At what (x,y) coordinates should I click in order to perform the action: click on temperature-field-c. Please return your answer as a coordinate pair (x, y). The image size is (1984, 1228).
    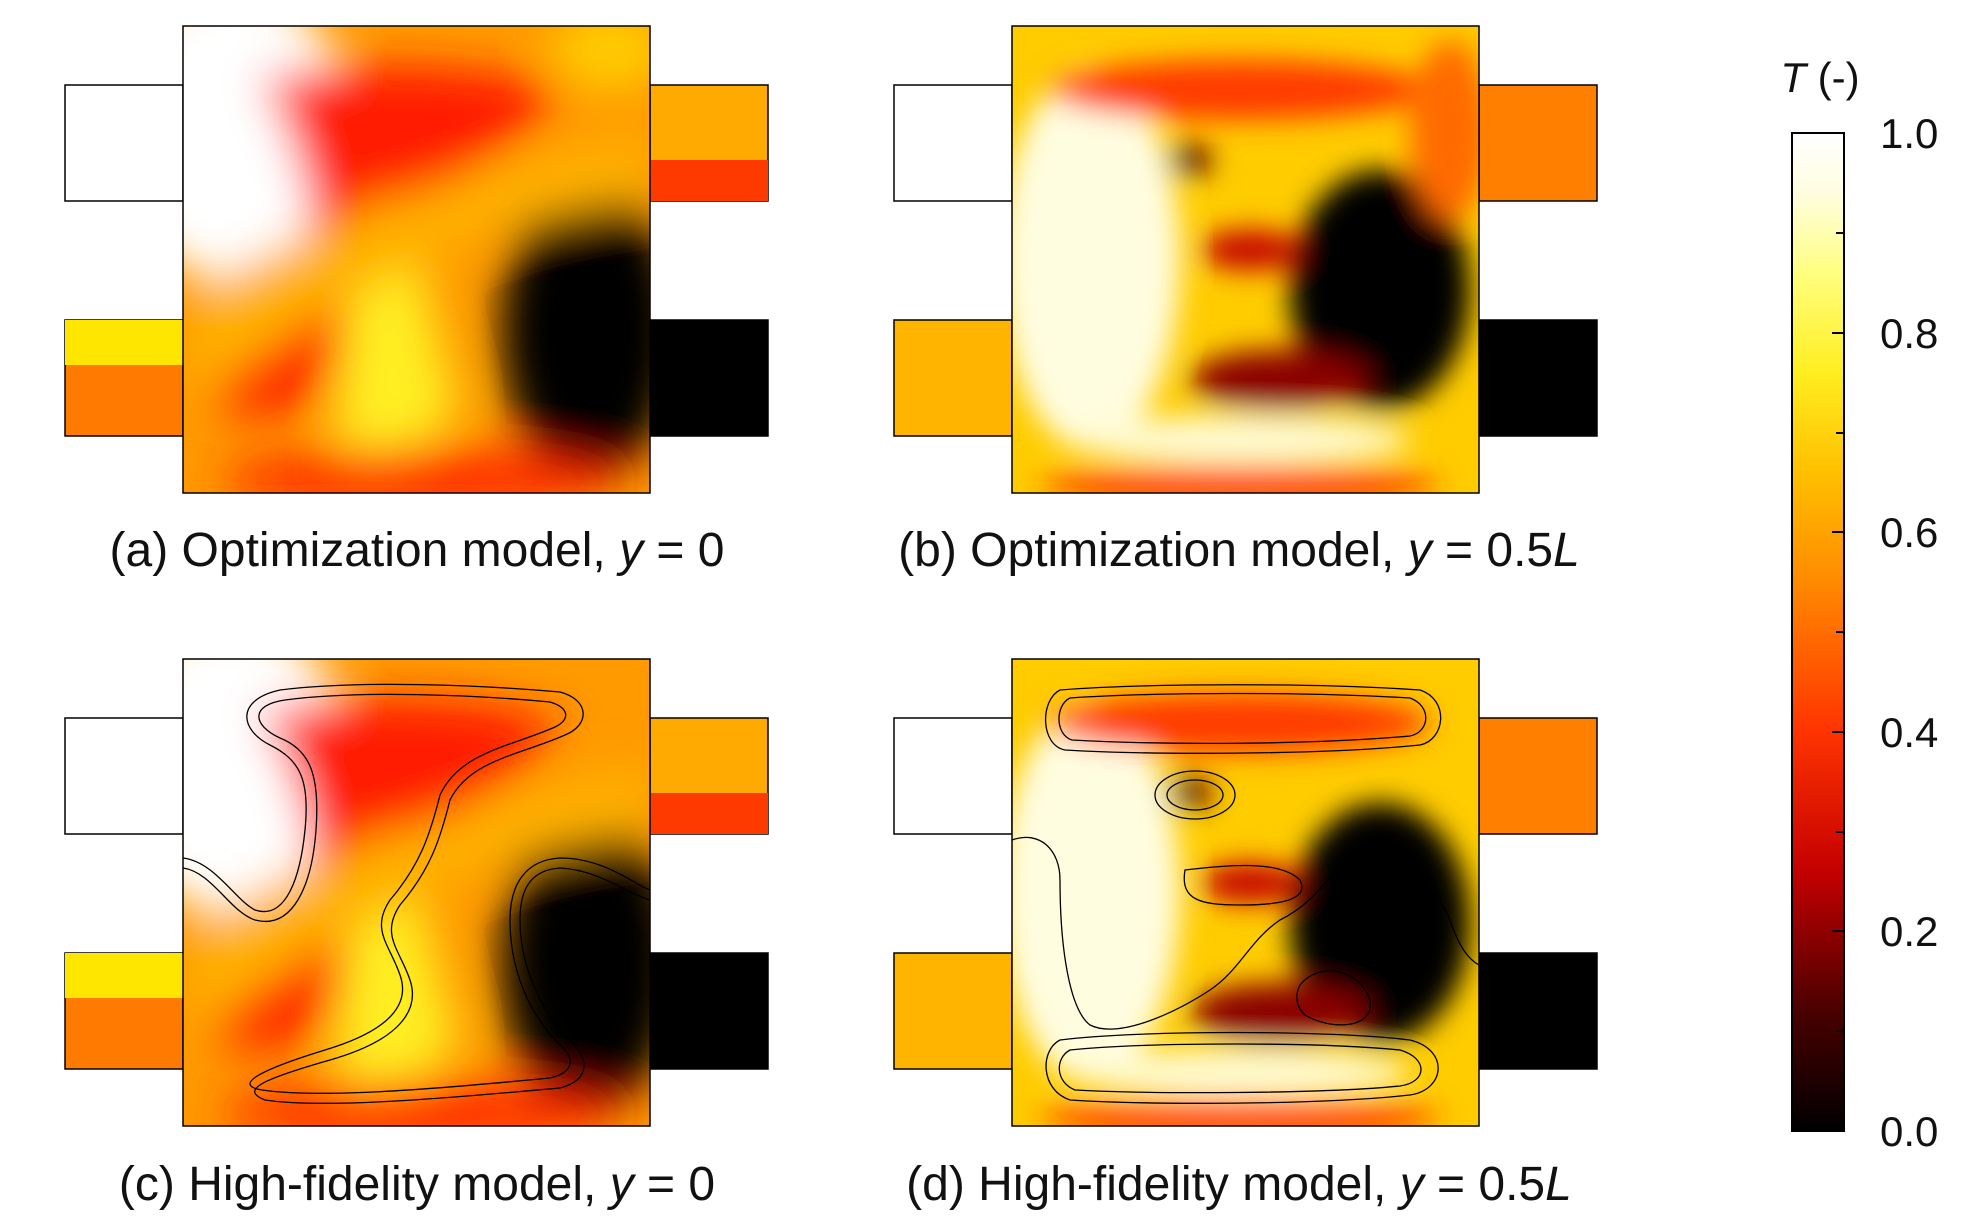
    Looking at the image, I should click on (416, 892).